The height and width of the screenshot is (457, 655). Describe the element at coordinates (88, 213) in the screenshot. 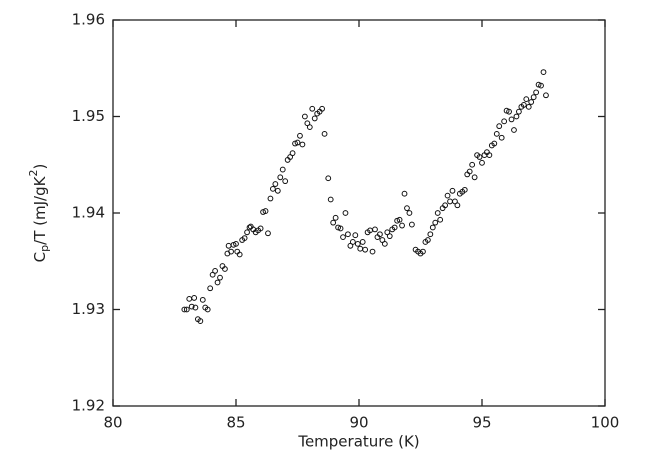

I see `y-tick-label: 1.94` at that location.